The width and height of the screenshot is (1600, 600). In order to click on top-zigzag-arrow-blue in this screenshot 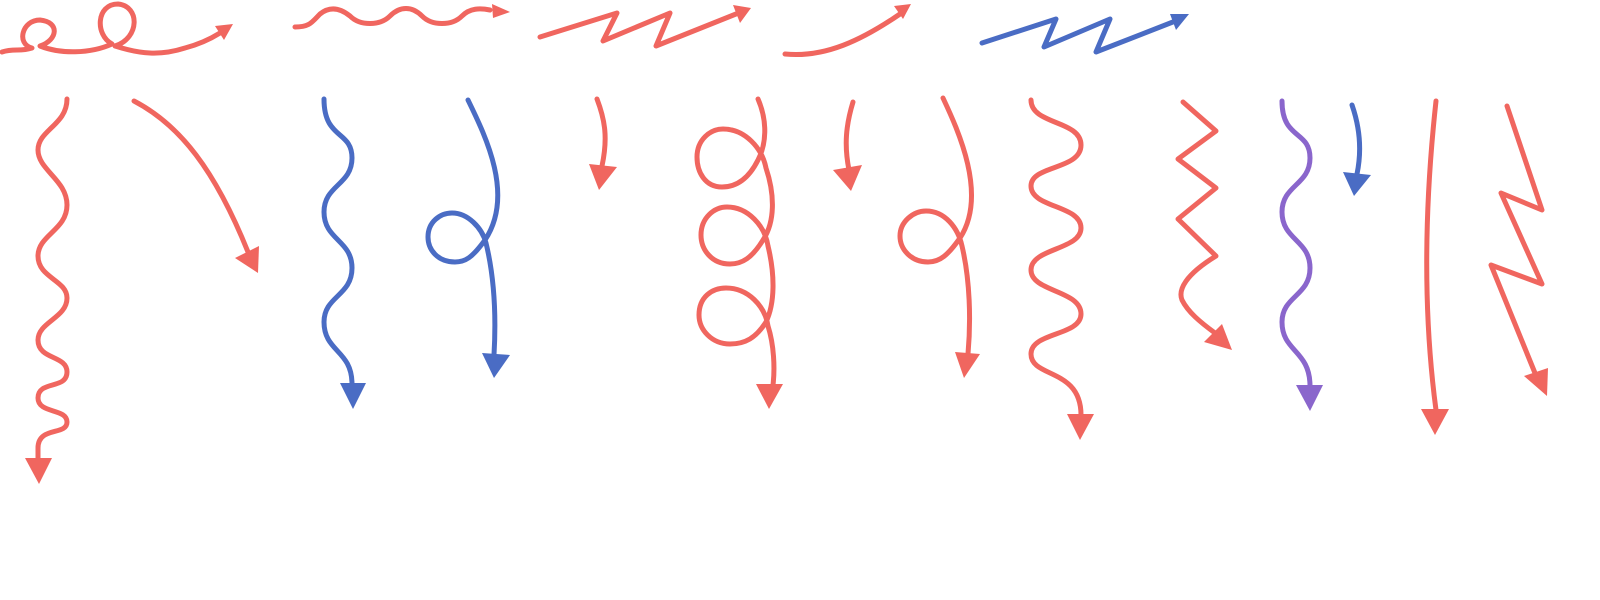, I will do `click(1084, 34)`.